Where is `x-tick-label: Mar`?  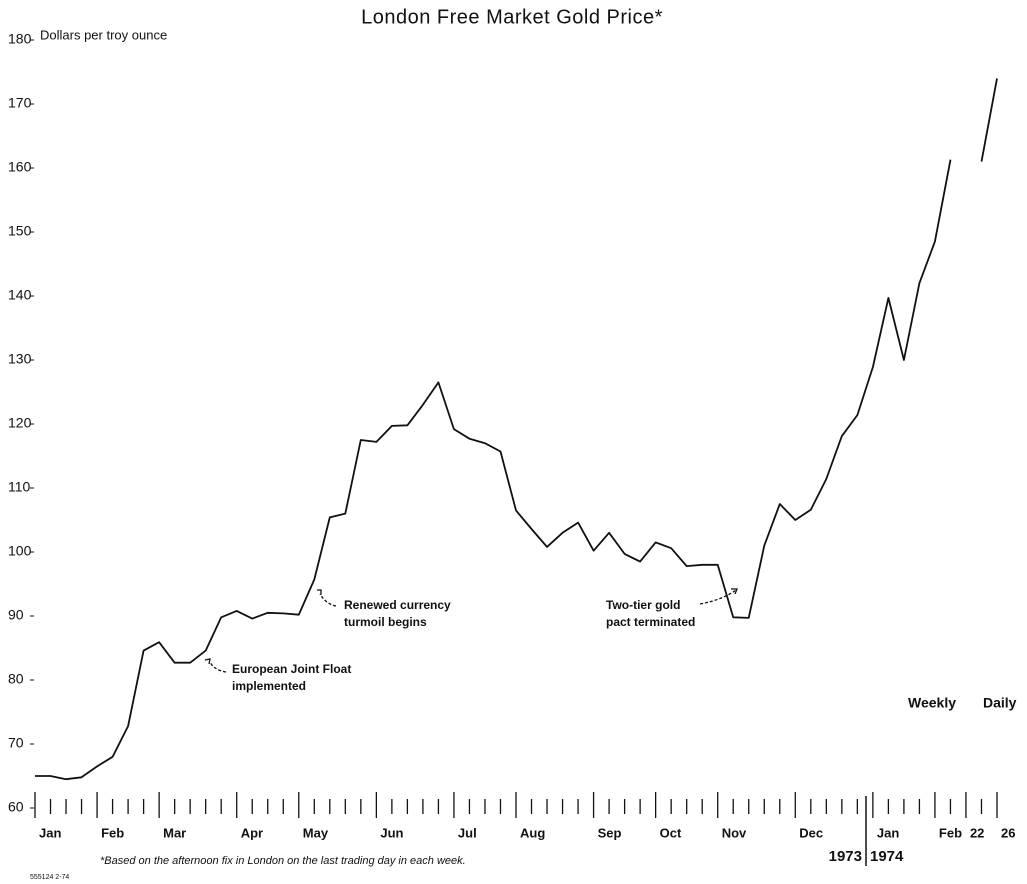 x-tick-label: Mar is located at coordinates (174, 832).